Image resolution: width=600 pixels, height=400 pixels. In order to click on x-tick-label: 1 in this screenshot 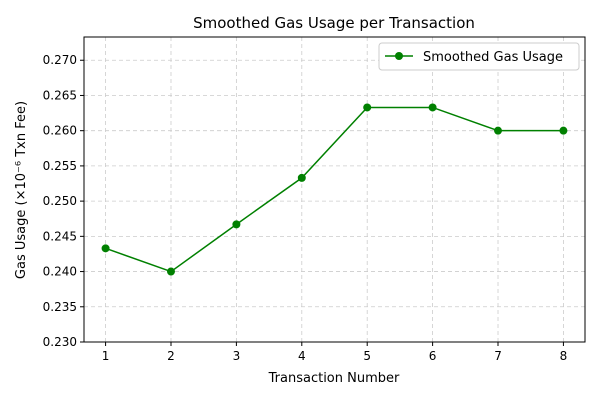, I will do `click(106, 356)`.